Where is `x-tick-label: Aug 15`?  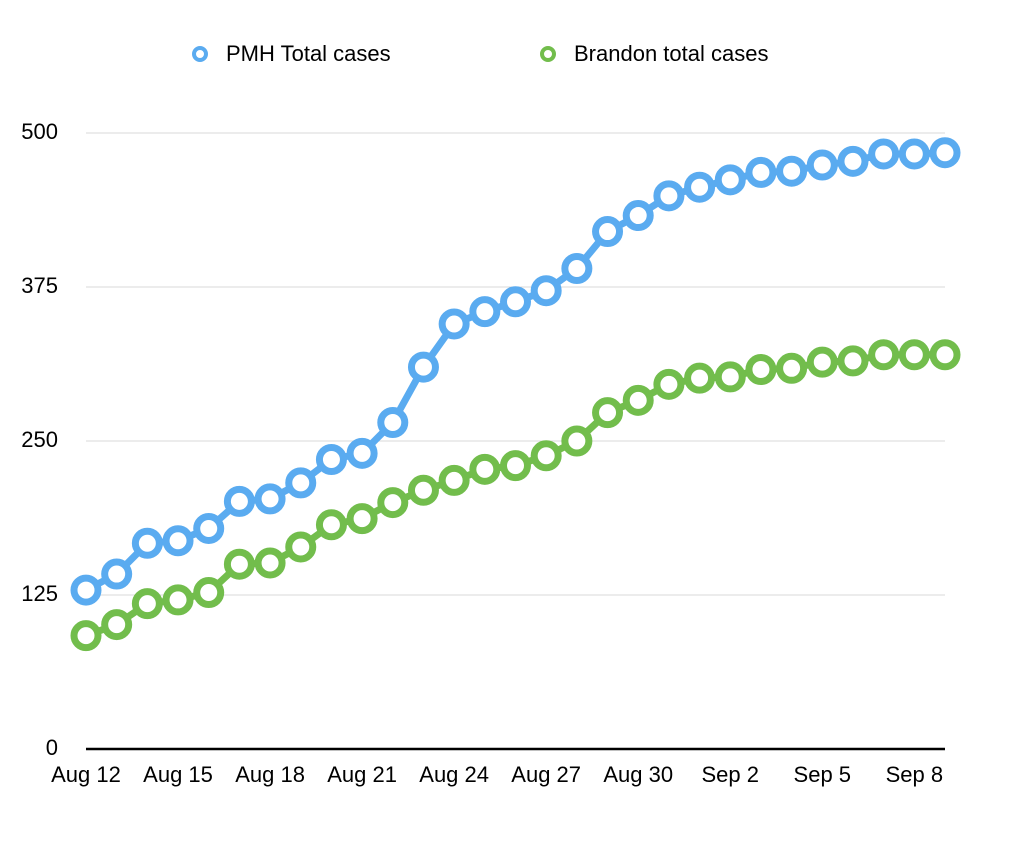
x-tick-label: Aug 15 is located at coordinates (178, 774).